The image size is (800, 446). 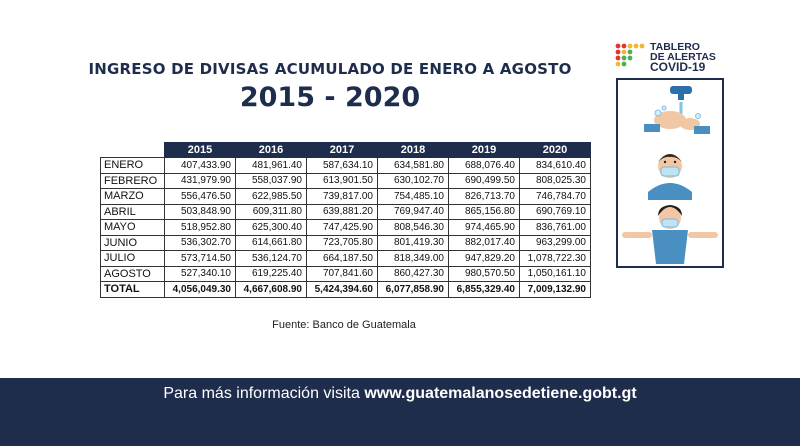 What do you see at coordinates (413, 150) in the screenshot?
I see `column-header: 2018` at bounding box center [413, 150].